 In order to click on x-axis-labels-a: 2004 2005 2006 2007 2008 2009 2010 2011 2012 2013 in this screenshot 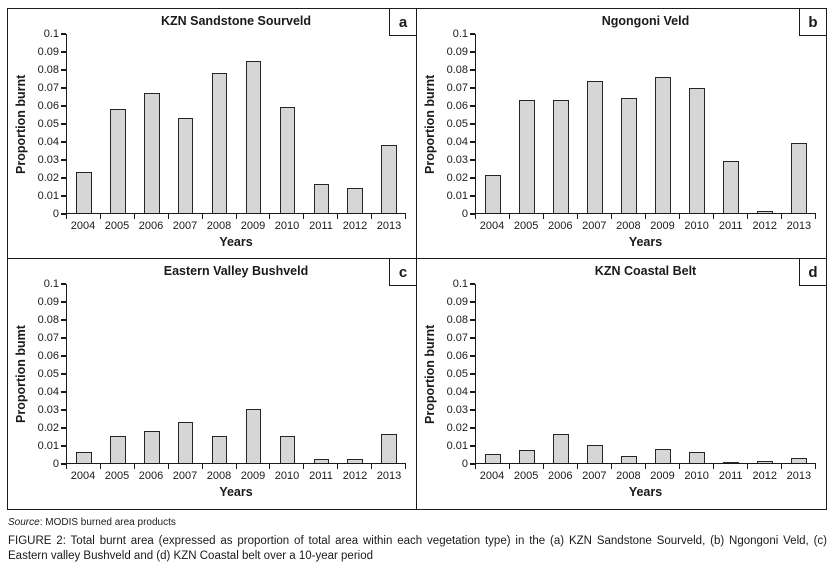, I will do `click(236, 226)`.